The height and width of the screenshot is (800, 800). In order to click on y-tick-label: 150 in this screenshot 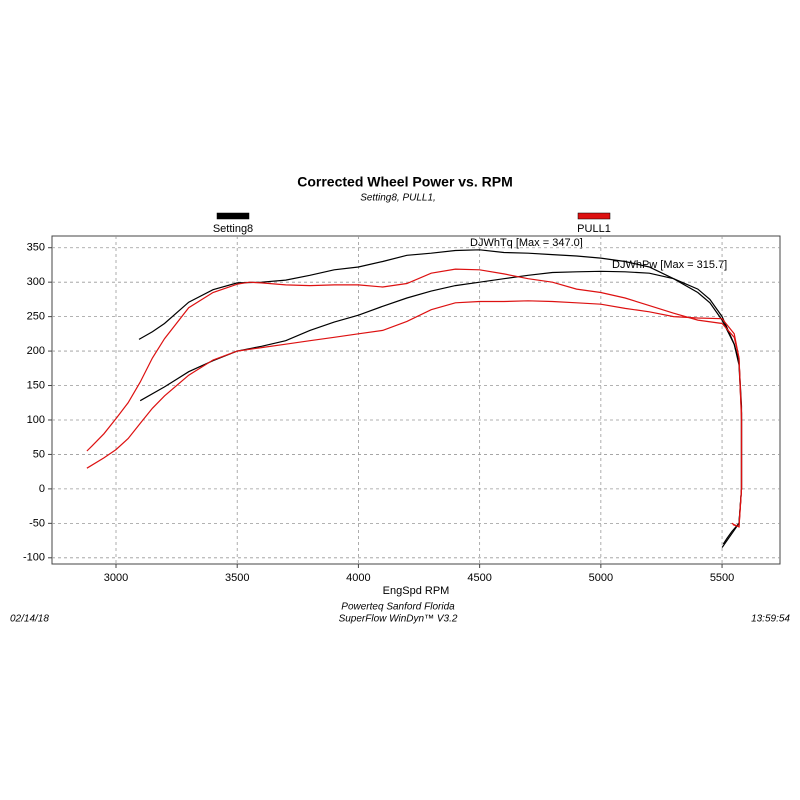, I will do `click(36, 385)`.